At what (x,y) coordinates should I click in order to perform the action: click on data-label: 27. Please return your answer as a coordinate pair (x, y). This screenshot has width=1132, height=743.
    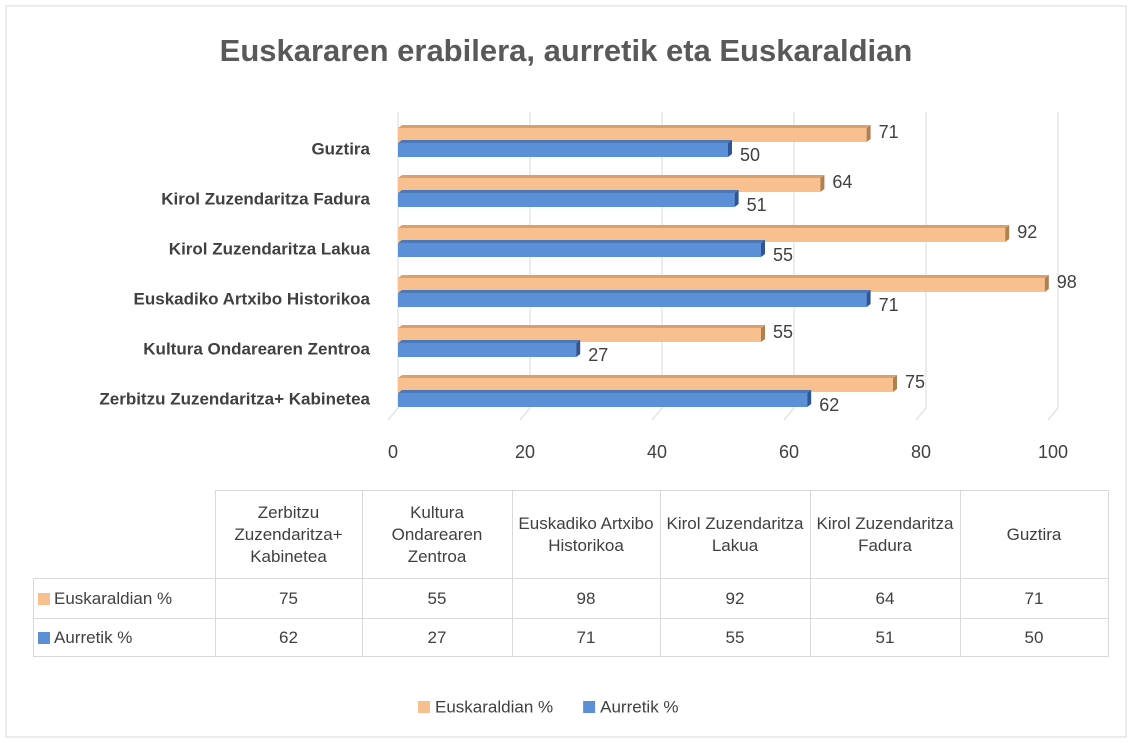
    Looking at the image, I should click on (598, 355).